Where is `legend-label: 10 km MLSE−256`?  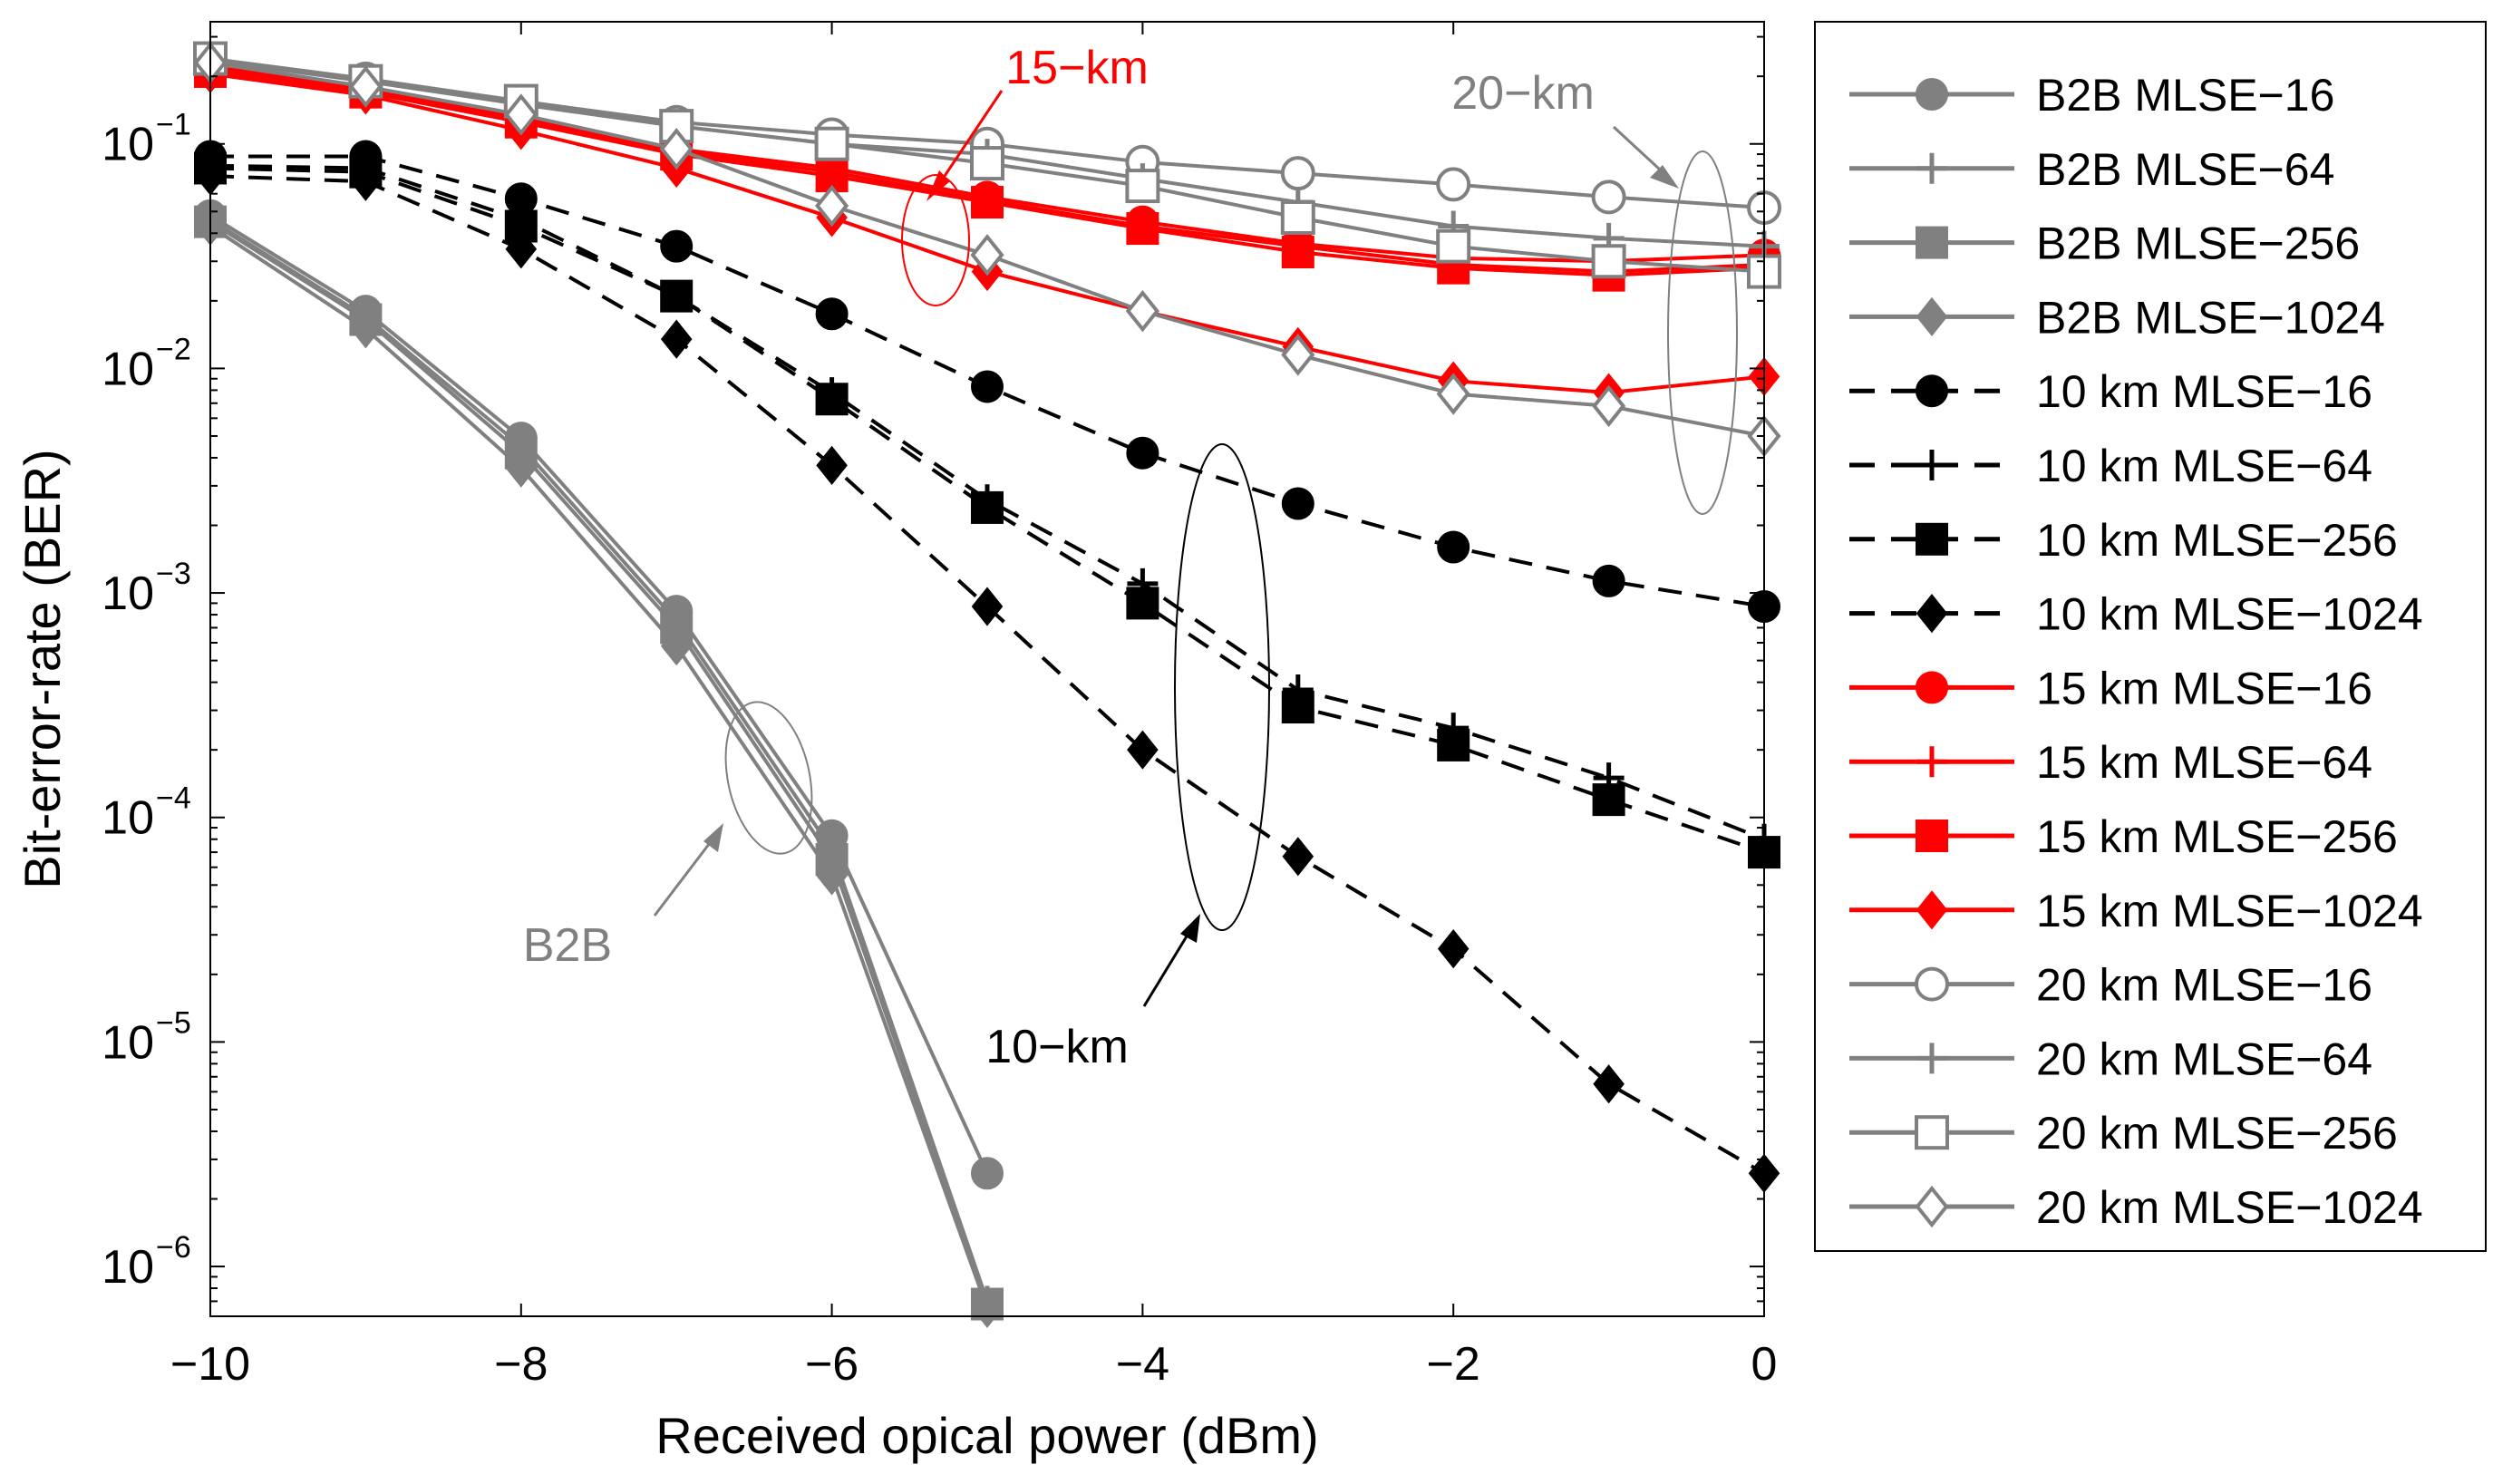 legend-label: 10 km MLSE−256 is located at coordinates (2217, 540).